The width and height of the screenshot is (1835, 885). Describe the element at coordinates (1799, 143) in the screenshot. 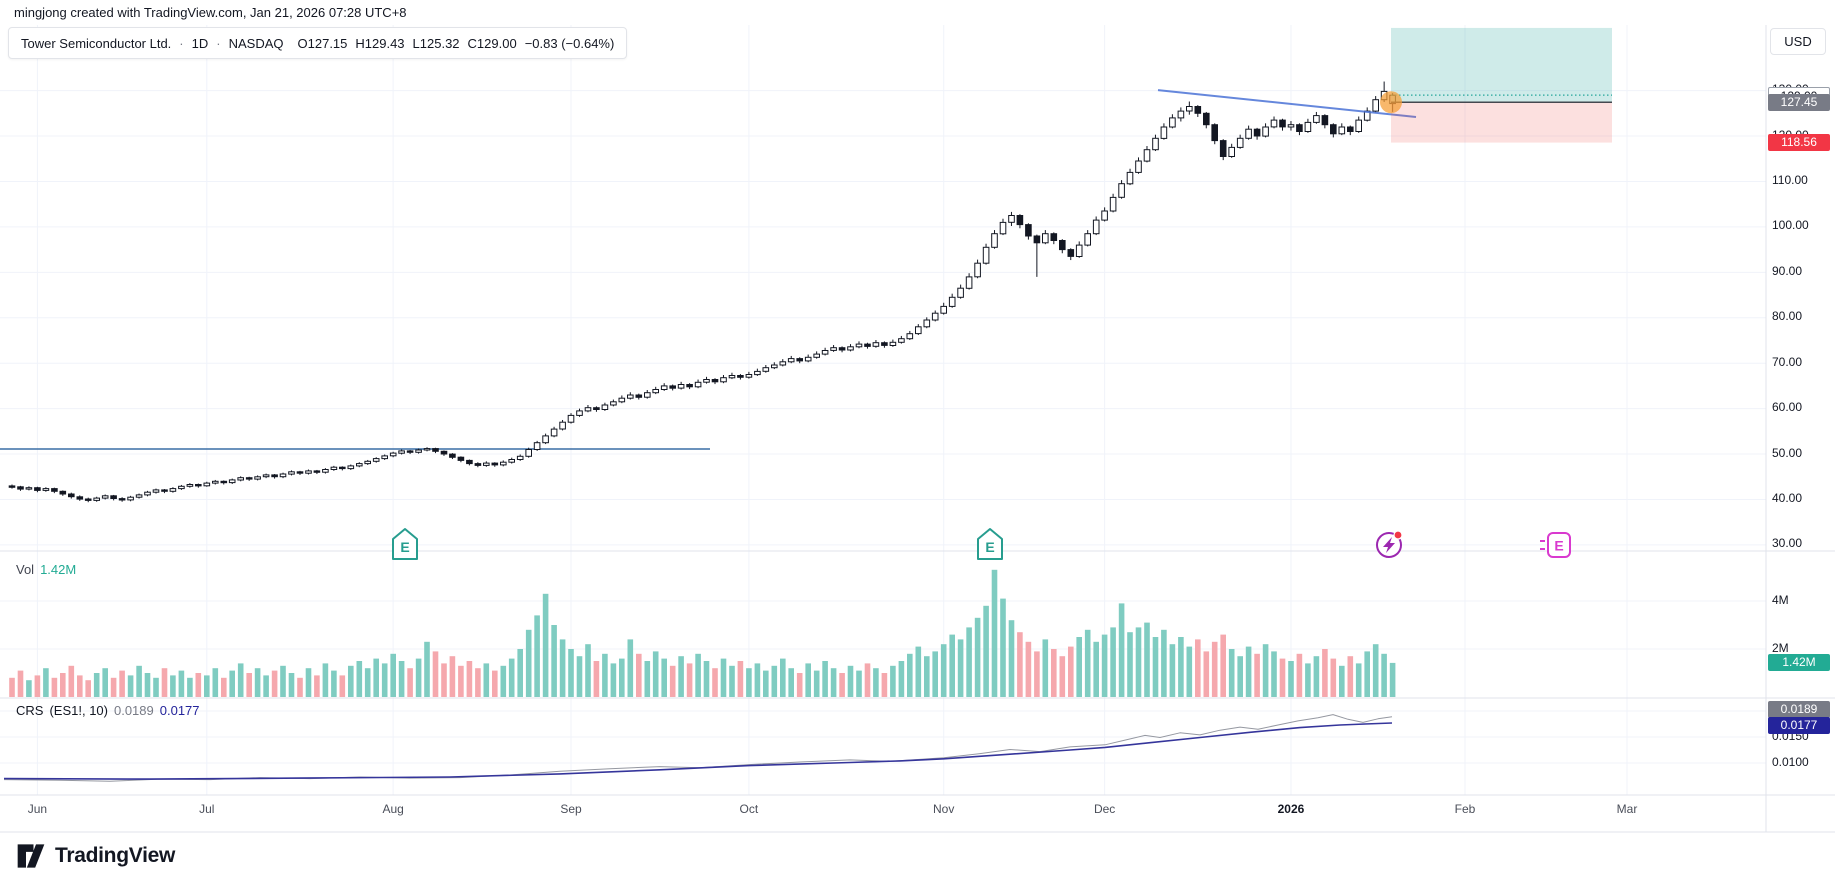

I see `stop-price-badge: 118.56` at that location.